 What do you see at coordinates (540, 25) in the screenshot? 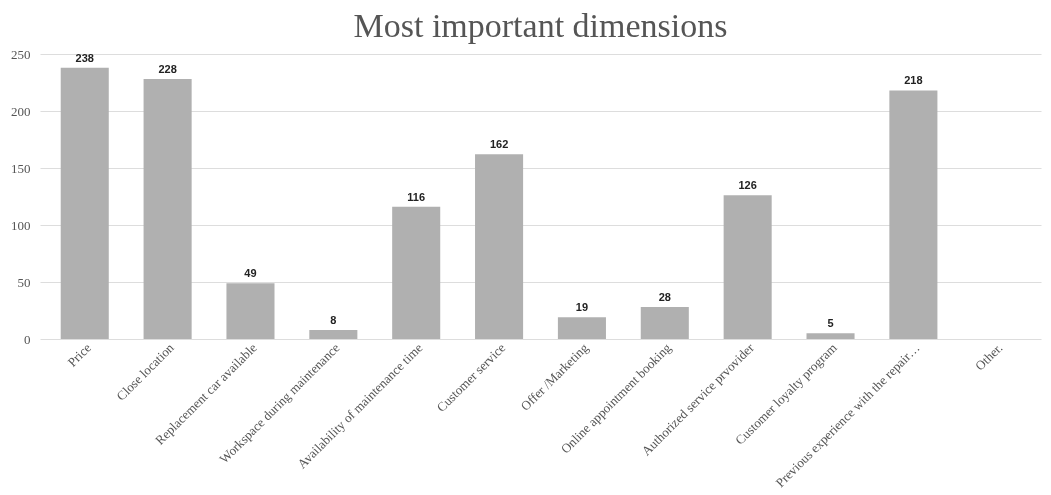
I see `chart-title: Most important dimensions` at bounding box center [540, 25].